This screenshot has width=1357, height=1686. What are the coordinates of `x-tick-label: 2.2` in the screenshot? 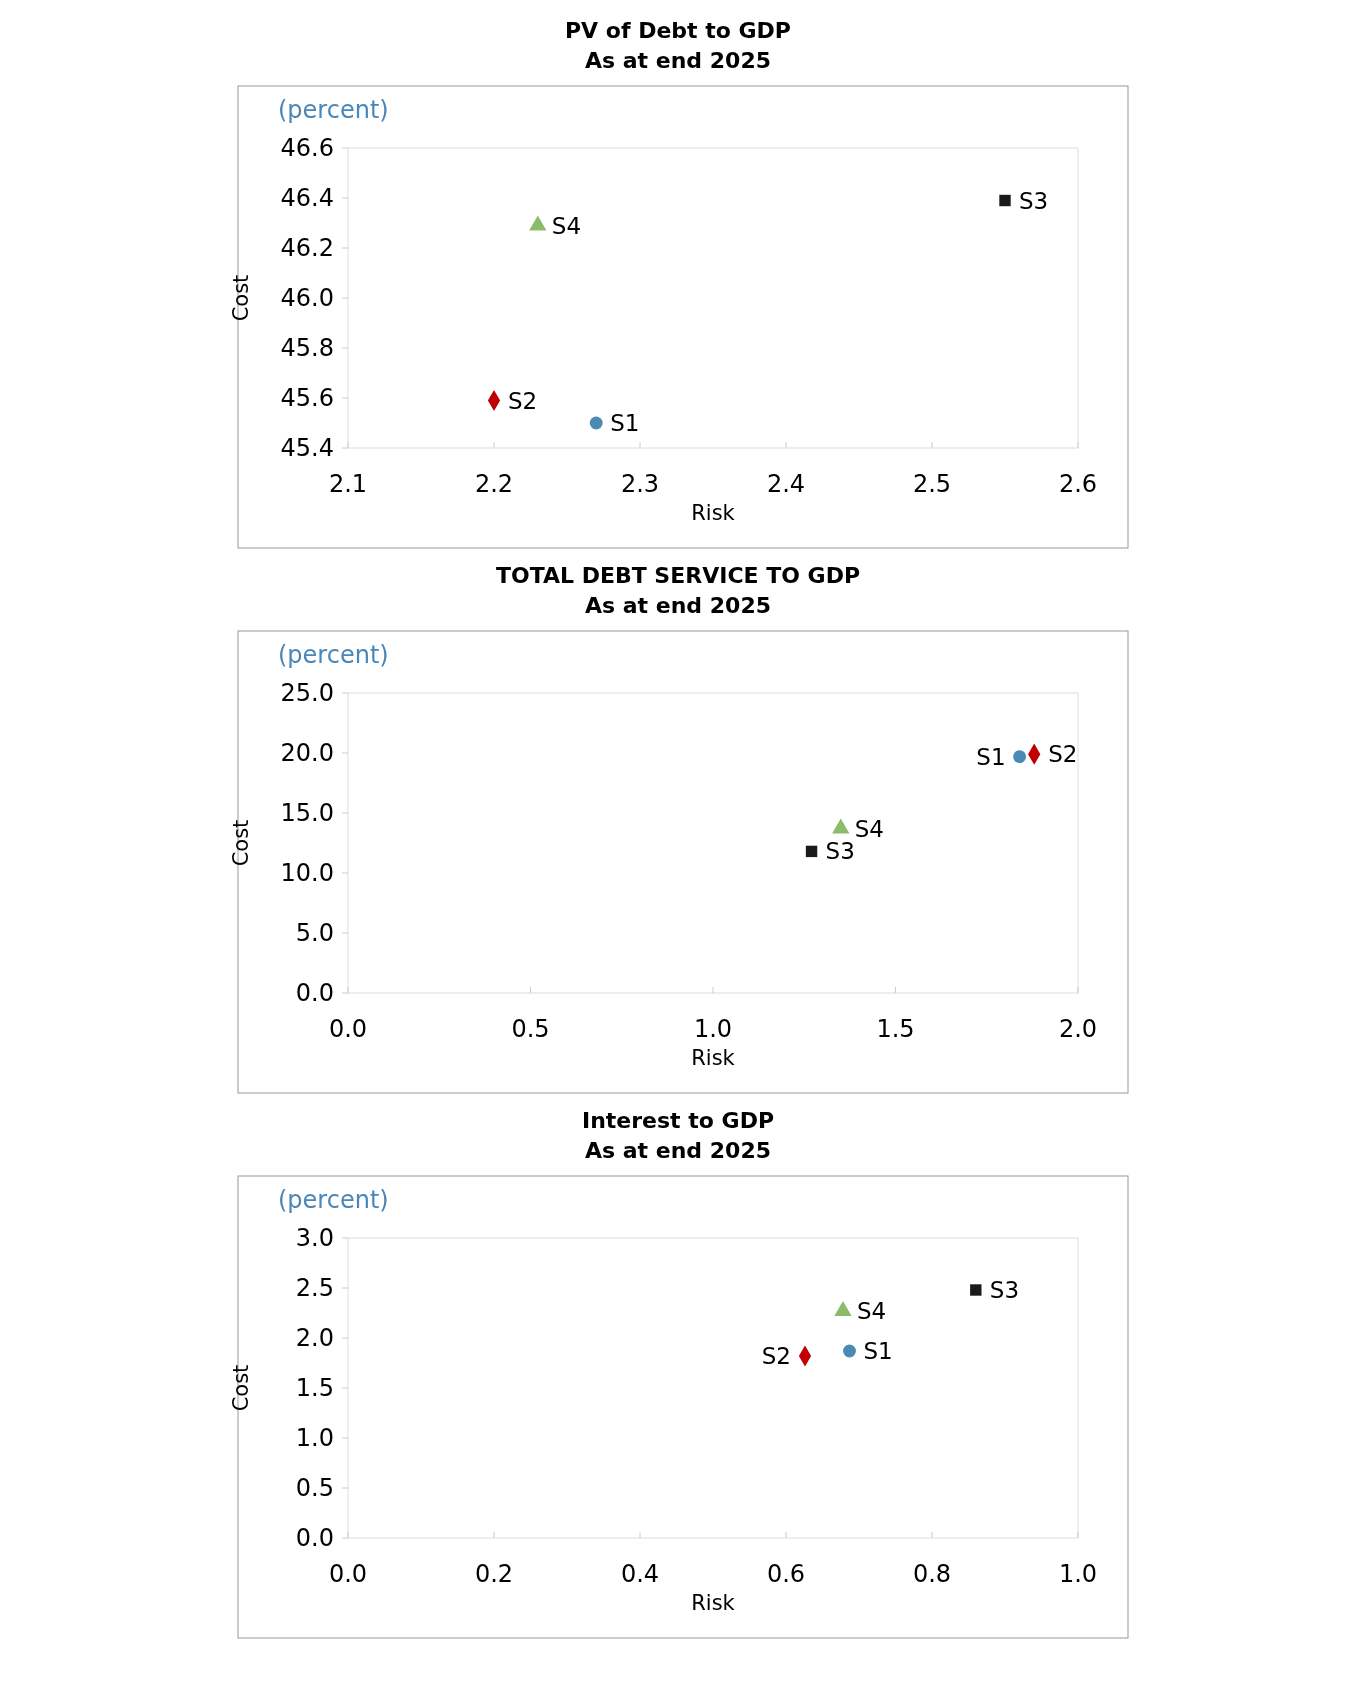 It's located at (494, 484).